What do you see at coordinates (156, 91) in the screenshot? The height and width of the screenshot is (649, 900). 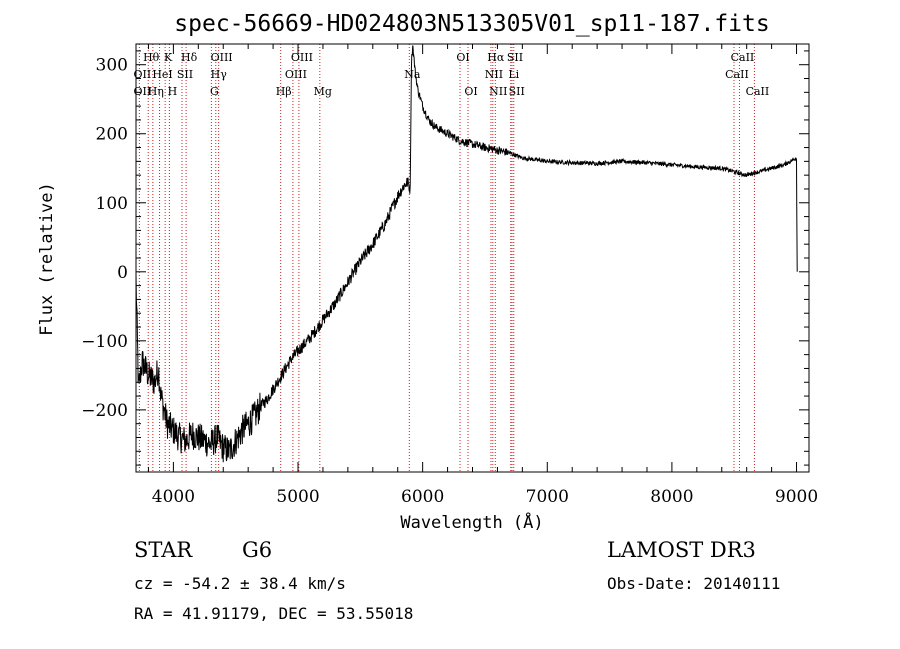 I see `spectral-line-label: Hη` at bounding box center [156, 91].